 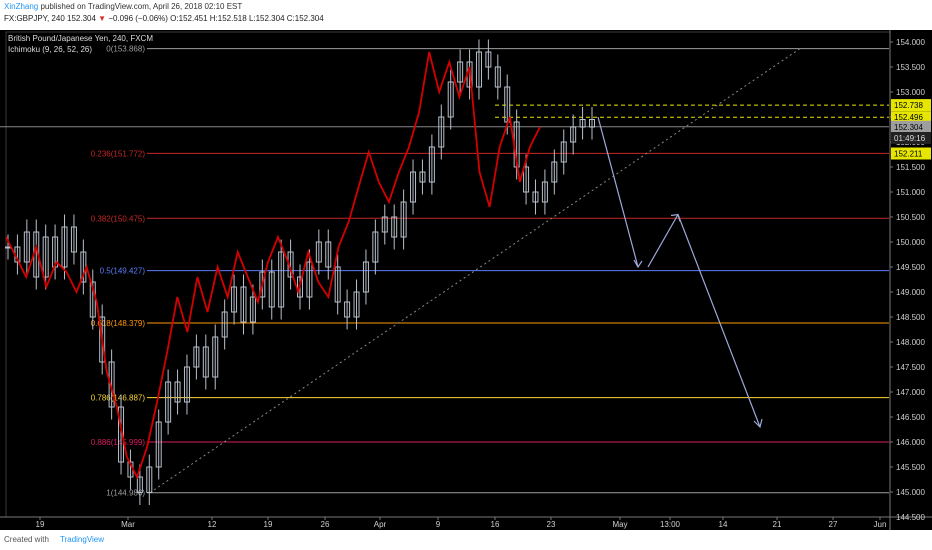 What do you see at coordinates (128, 524) in the screenshot?
I see `x-tick-label: Mar` at bounding box center [128, 524].